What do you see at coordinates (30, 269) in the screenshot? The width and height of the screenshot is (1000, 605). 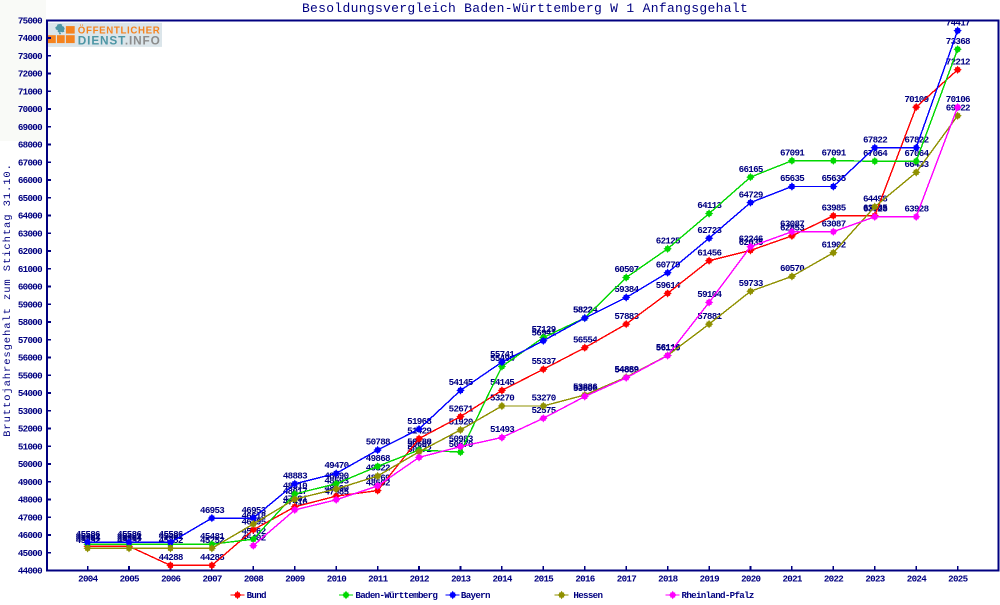 I see `svg-text: 61000` at bounding box center [30, 269].